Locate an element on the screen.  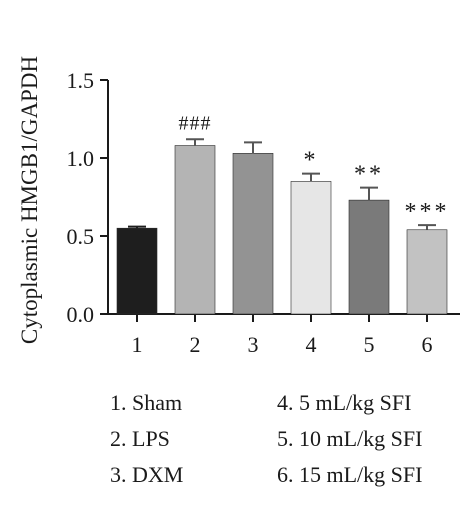
y-tick-label: 0.0 is located at coordinates (81, 314).